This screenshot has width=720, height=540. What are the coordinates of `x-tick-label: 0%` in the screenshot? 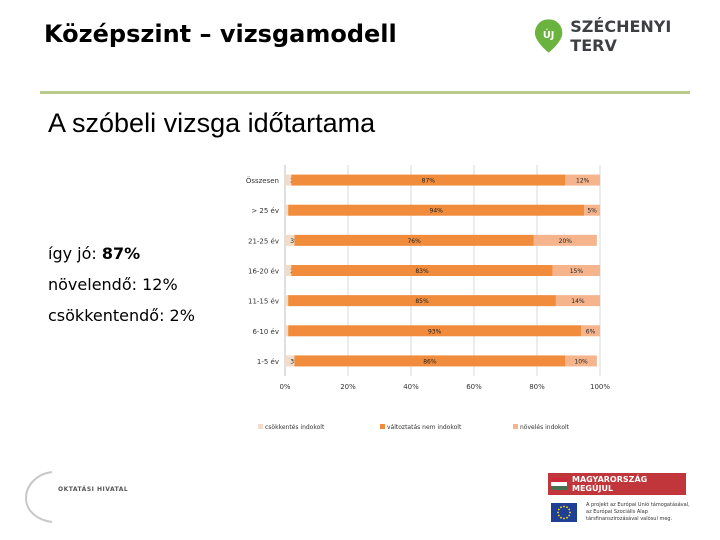 It's located at (284, 387).